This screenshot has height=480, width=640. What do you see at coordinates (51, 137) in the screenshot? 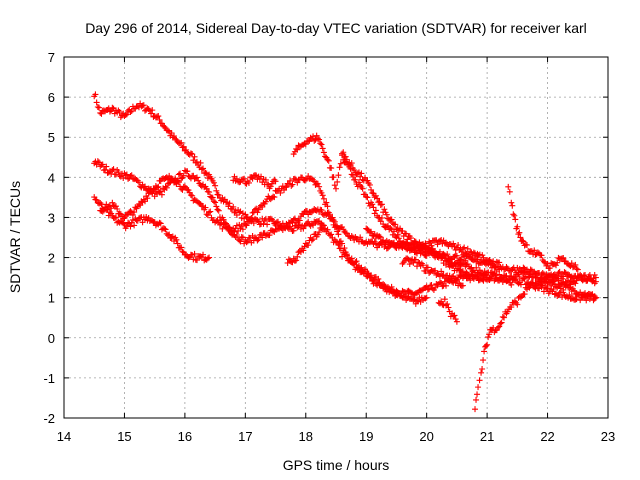
I see `y-tick-label: 5` at bounding box center [51, 137].